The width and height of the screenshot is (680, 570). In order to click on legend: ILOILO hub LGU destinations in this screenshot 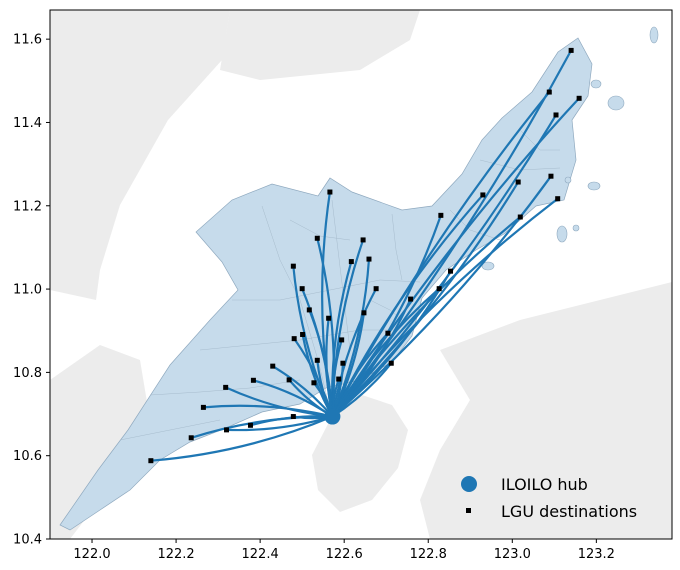, I will do `click(549, 498)`.